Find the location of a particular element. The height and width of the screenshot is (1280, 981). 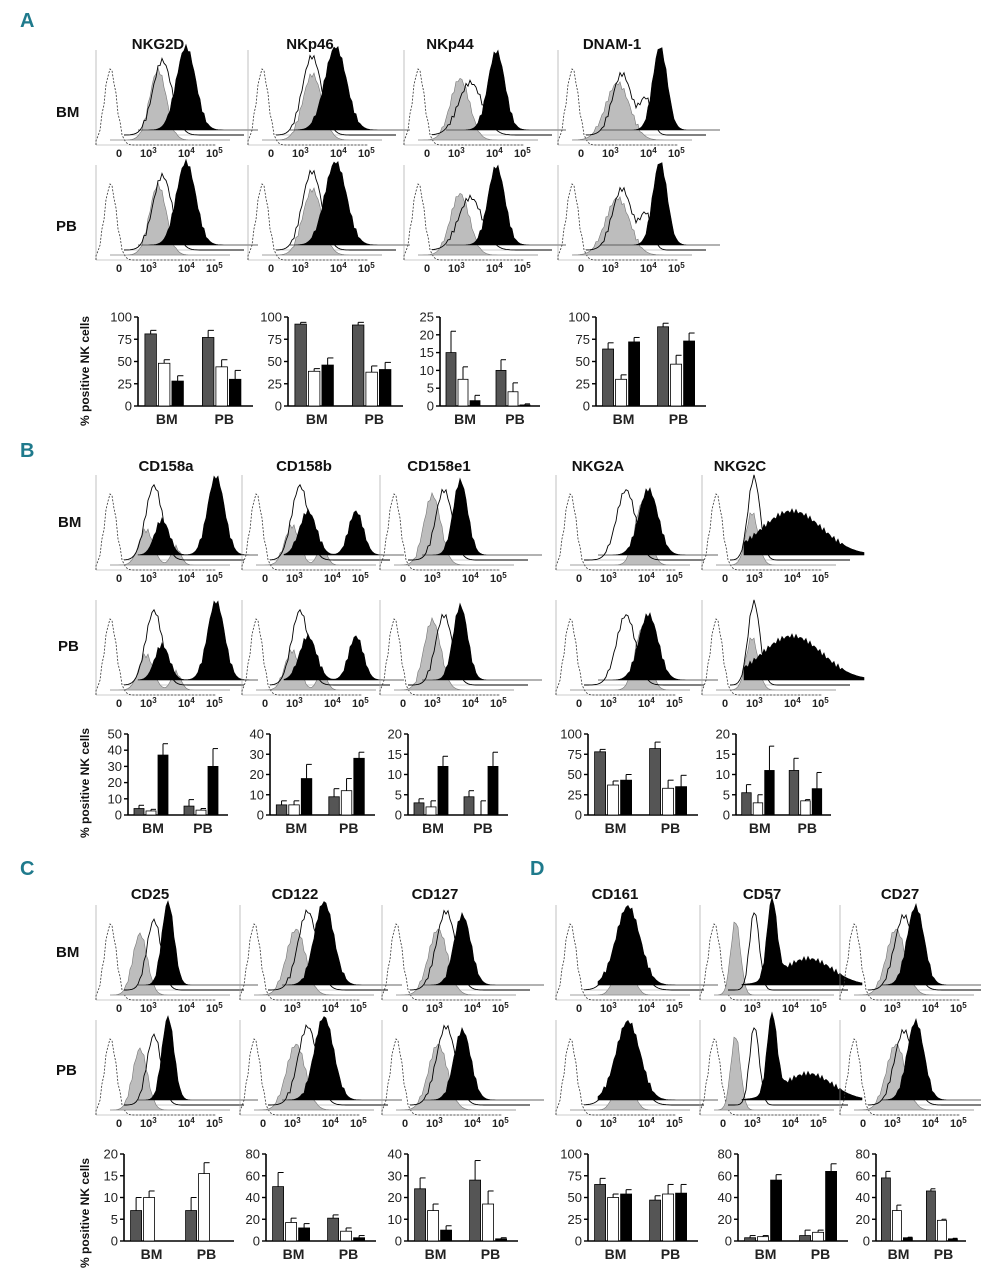

histogram-pb-cd127: 0 10³ 10⁴ 10⁵ is located at coordinates (462, 1075).